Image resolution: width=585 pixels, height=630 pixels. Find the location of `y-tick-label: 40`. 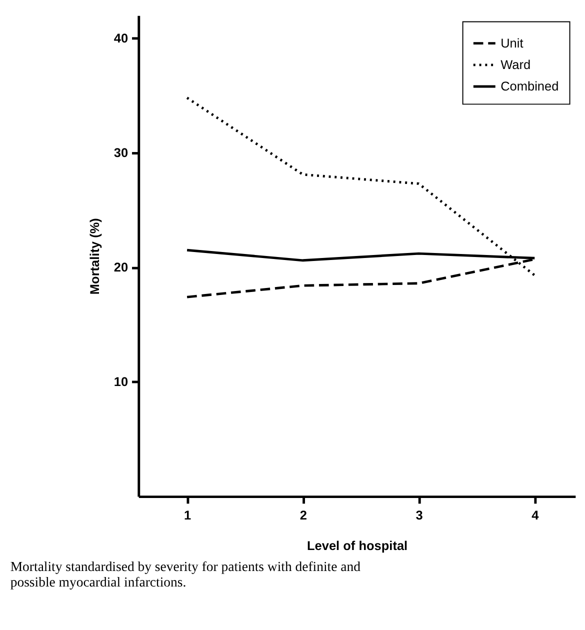

y-tick-label: 40 is located at coordinates (121, 38).